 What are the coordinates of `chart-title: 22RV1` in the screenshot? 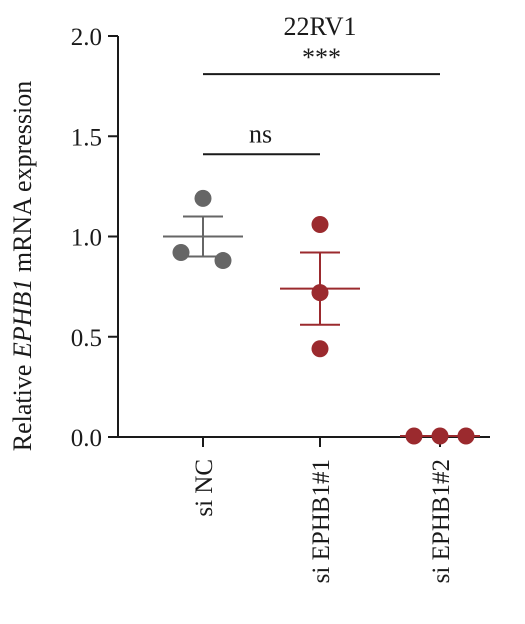 It's located at (319, 26).